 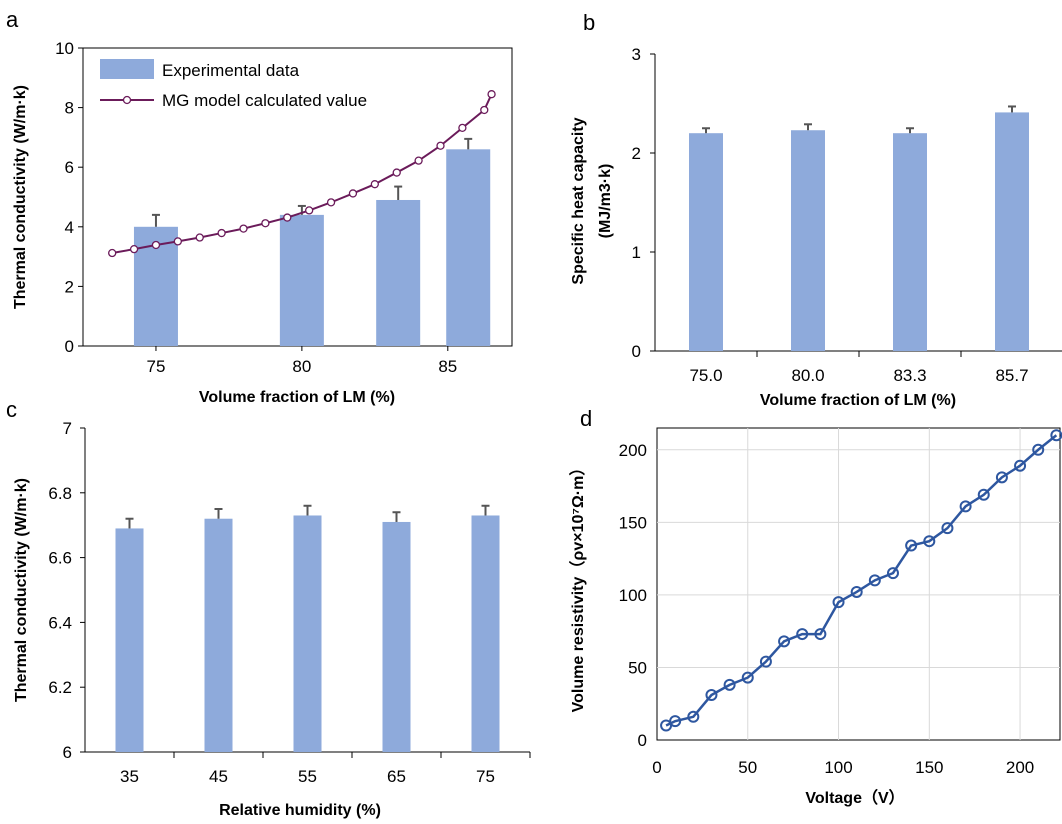 I want to click on panel-a-ylabel: Thermal conductivity (W/m·k), so click(x=20, y=197).